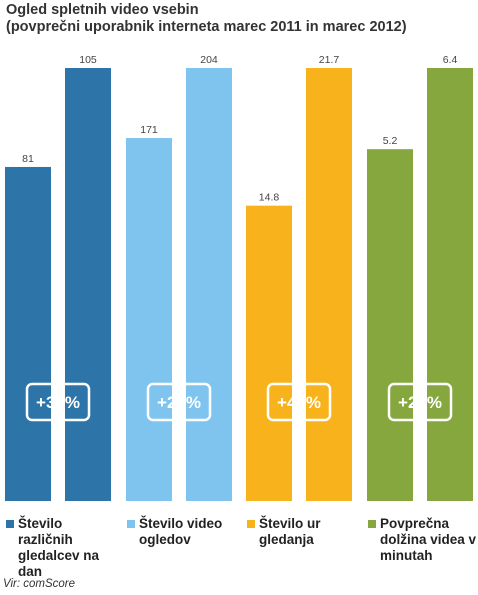 Image resolution: width=478 pixels, height=595 pixels. I want to click on change-label-g3: +47%, so click(299, 402).